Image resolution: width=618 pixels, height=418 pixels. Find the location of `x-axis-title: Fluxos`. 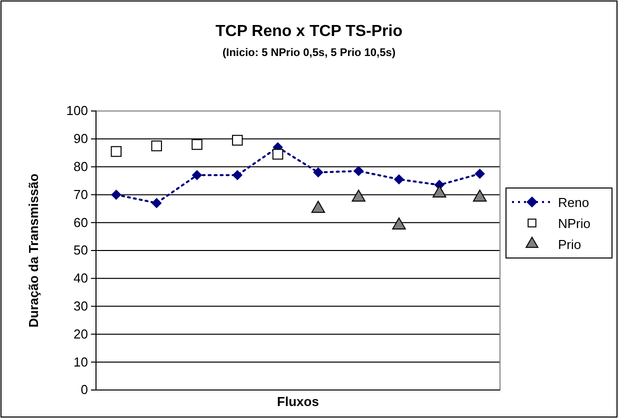

x-axis-title: Fluxos is located at coordinates (298, 401).